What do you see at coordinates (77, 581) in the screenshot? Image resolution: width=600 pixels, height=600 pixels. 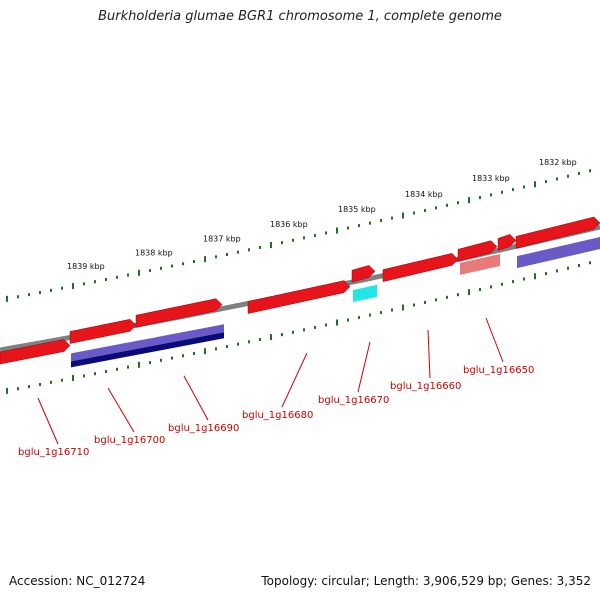 I see `accession-text: Accession: NC_012724` at bounding box center [77, 581].